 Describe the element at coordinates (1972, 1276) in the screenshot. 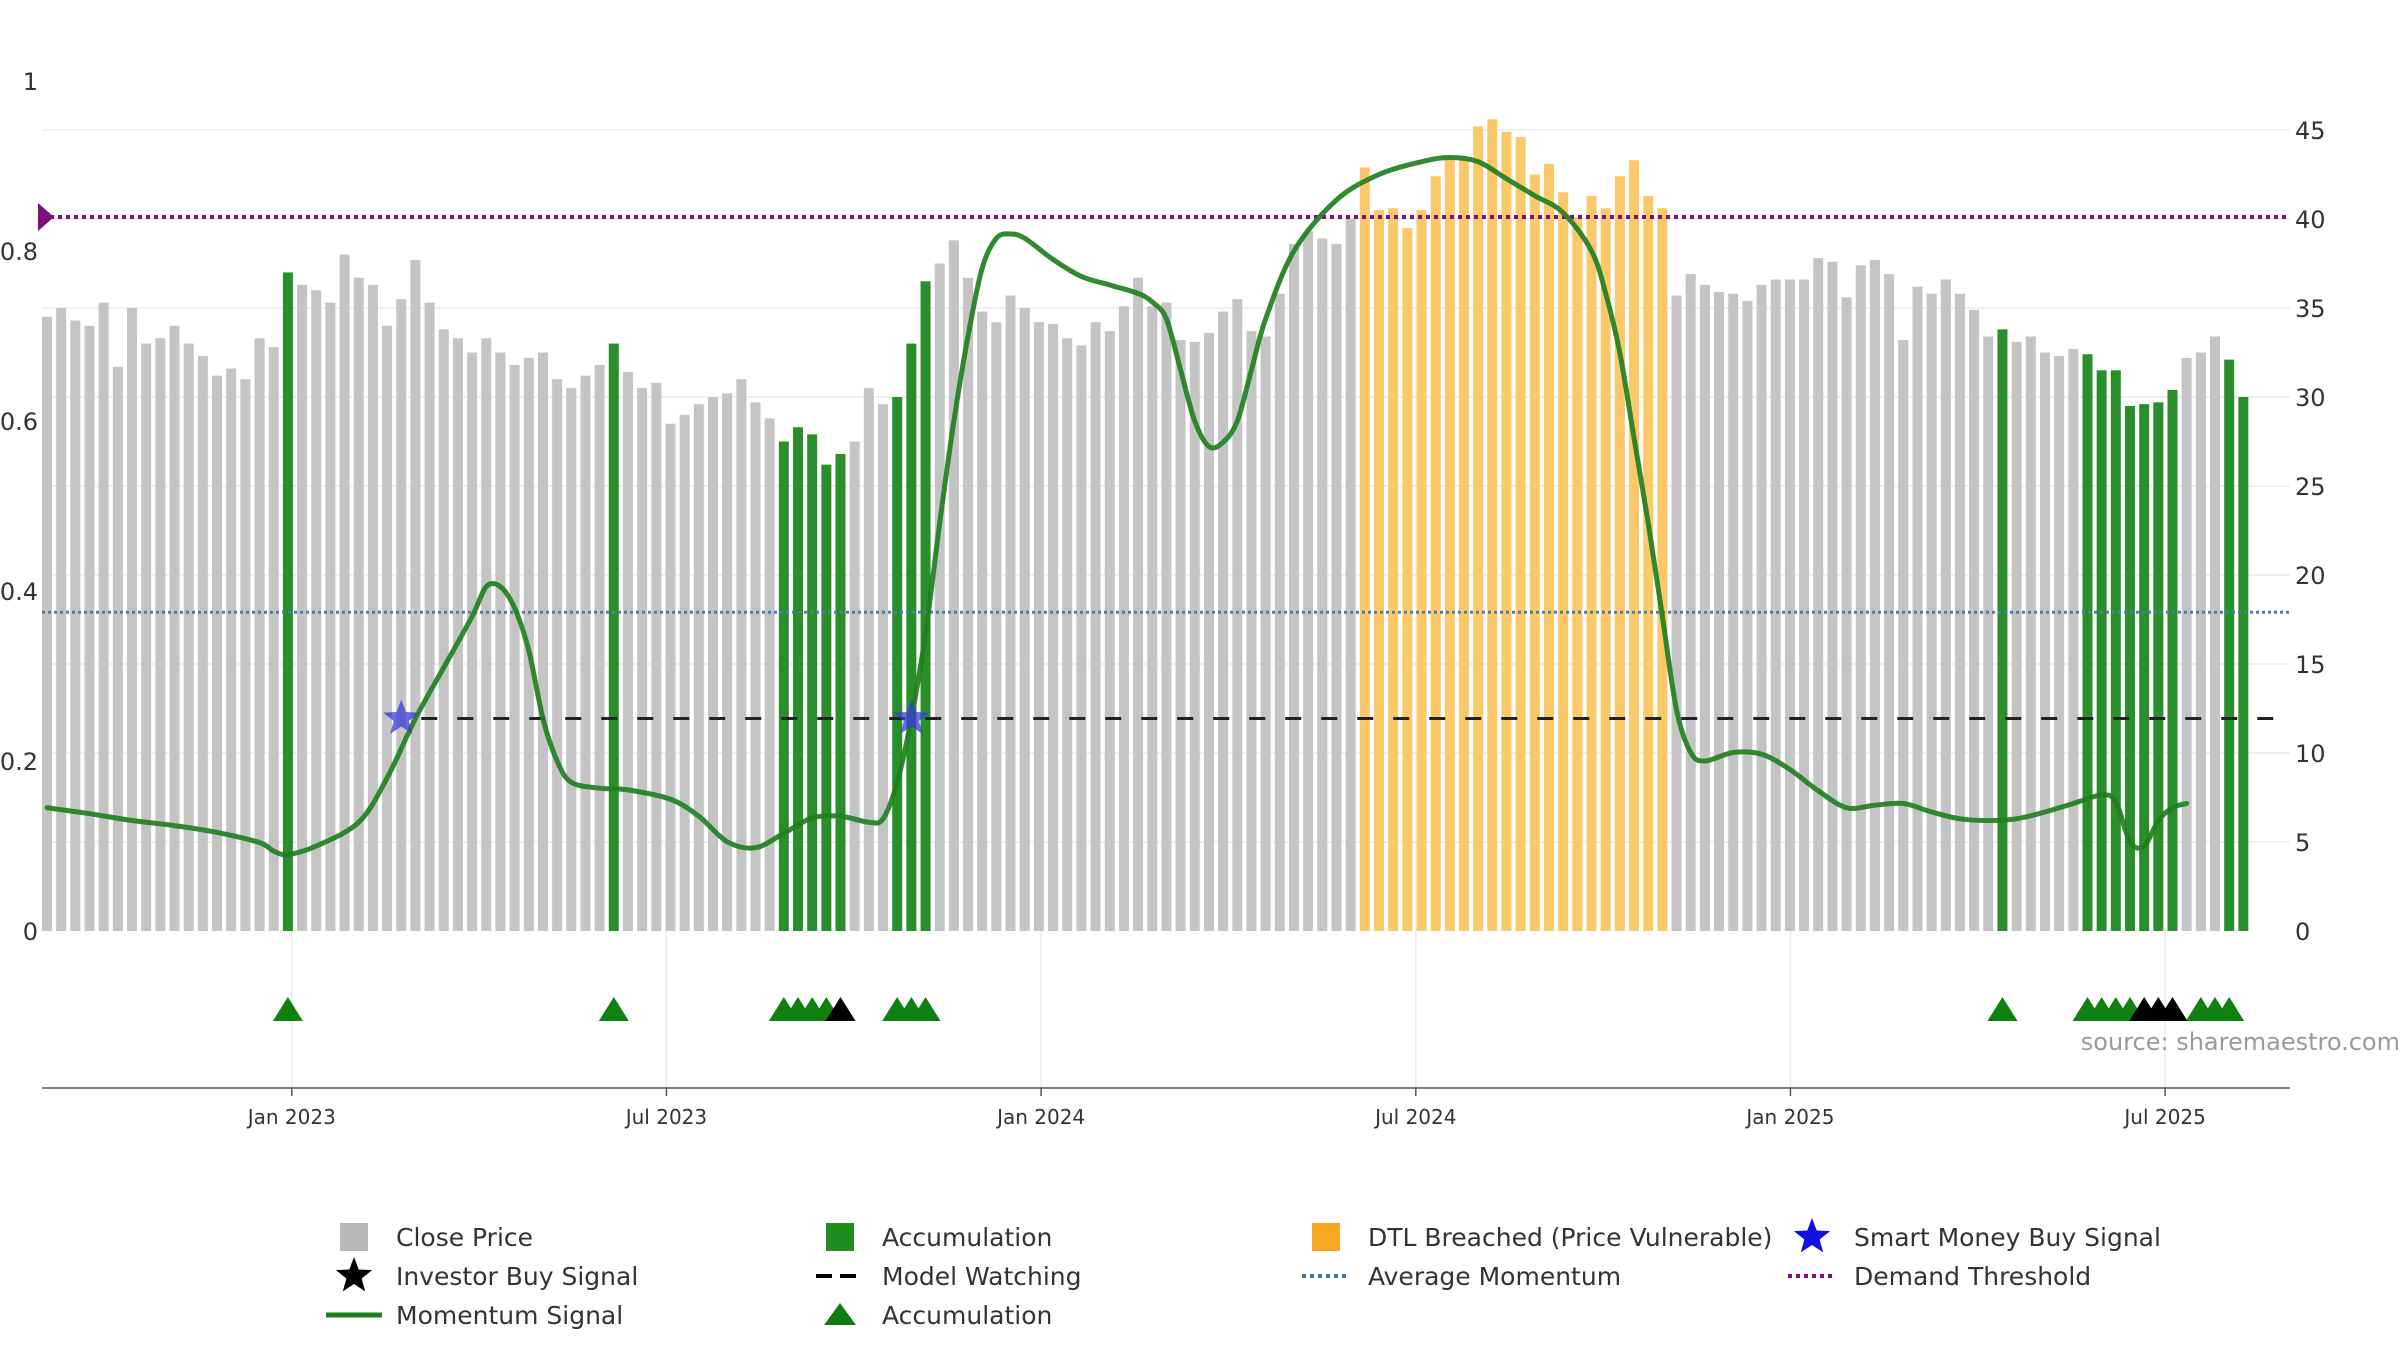

I see `legend-label: Demand Threshold` at that location.